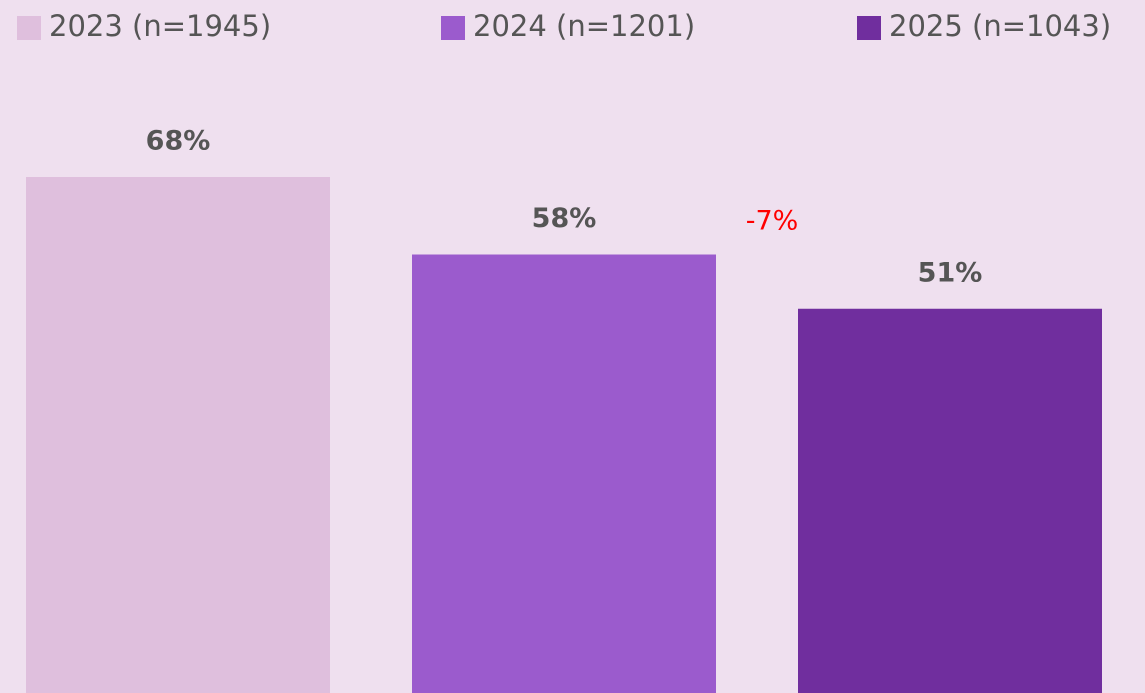 The width and height of the screenshot is (1145, 693). What do you see at coordinates (584, 26) in the screenshot?
I see `legend-label: 2024 (n=1201)` at bounding box center [584, 26].